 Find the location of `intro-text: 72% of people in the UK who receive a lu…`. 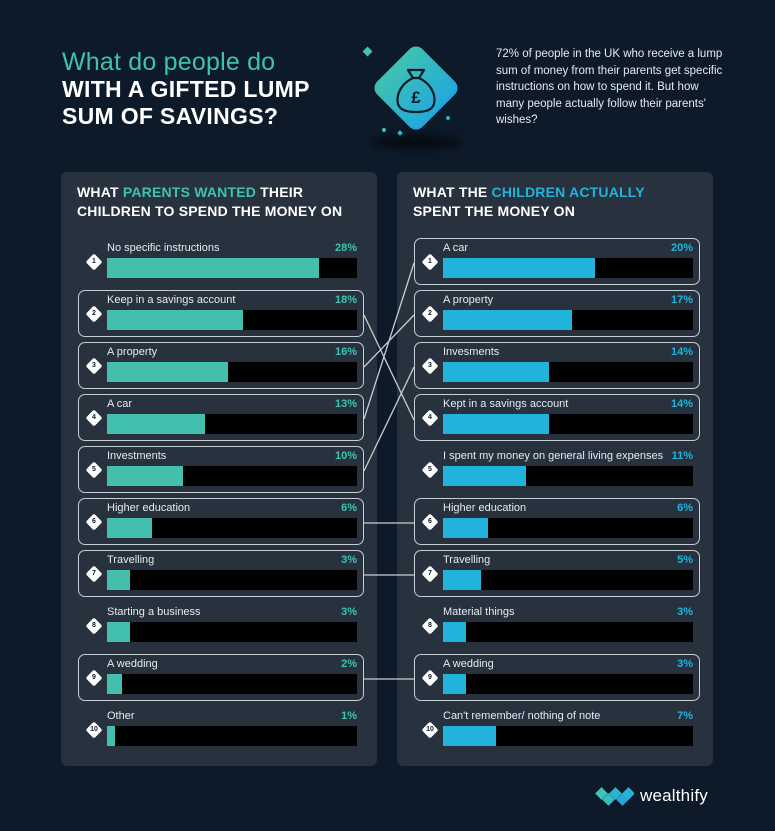

intro-text: 72% of people in the UK who receive a lu… is located at coordinates (609, 87).